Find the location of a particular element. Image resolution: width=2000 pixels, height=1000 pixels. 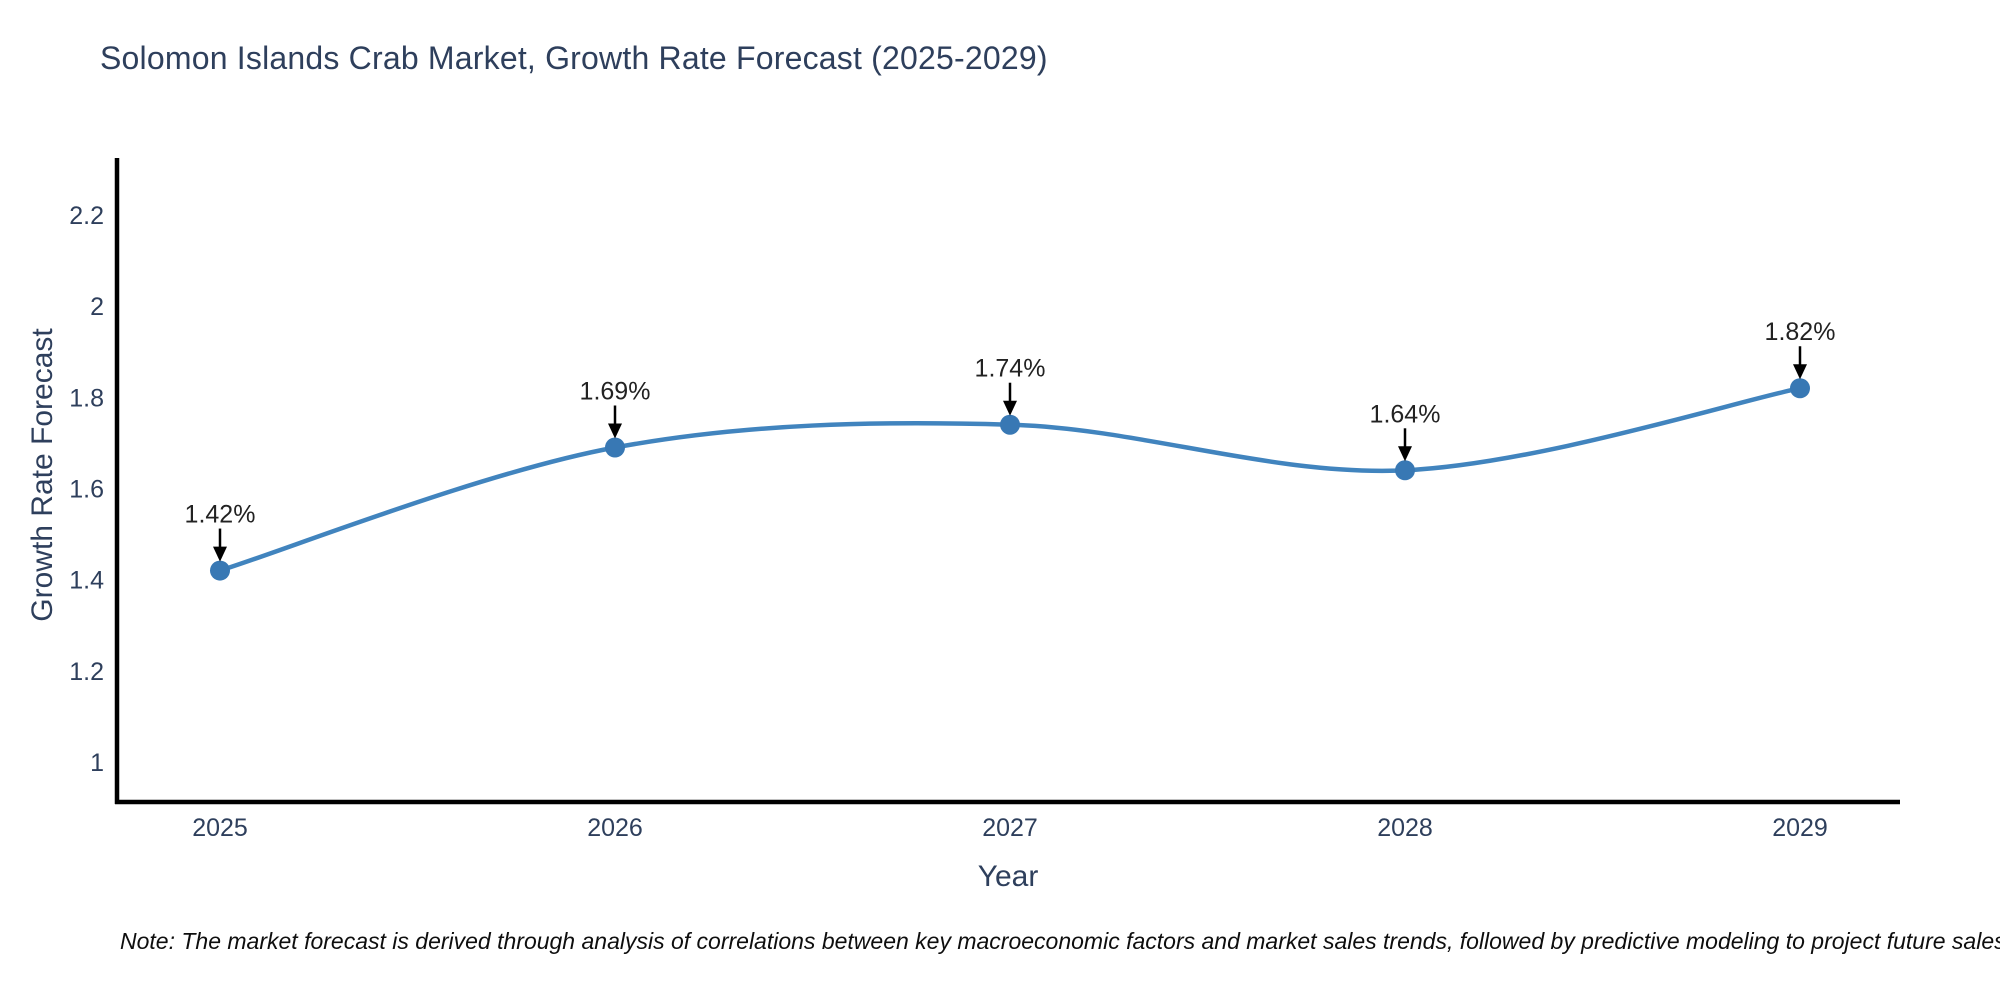

data-point-label: 1.69% is located at coordinates (615, 391).